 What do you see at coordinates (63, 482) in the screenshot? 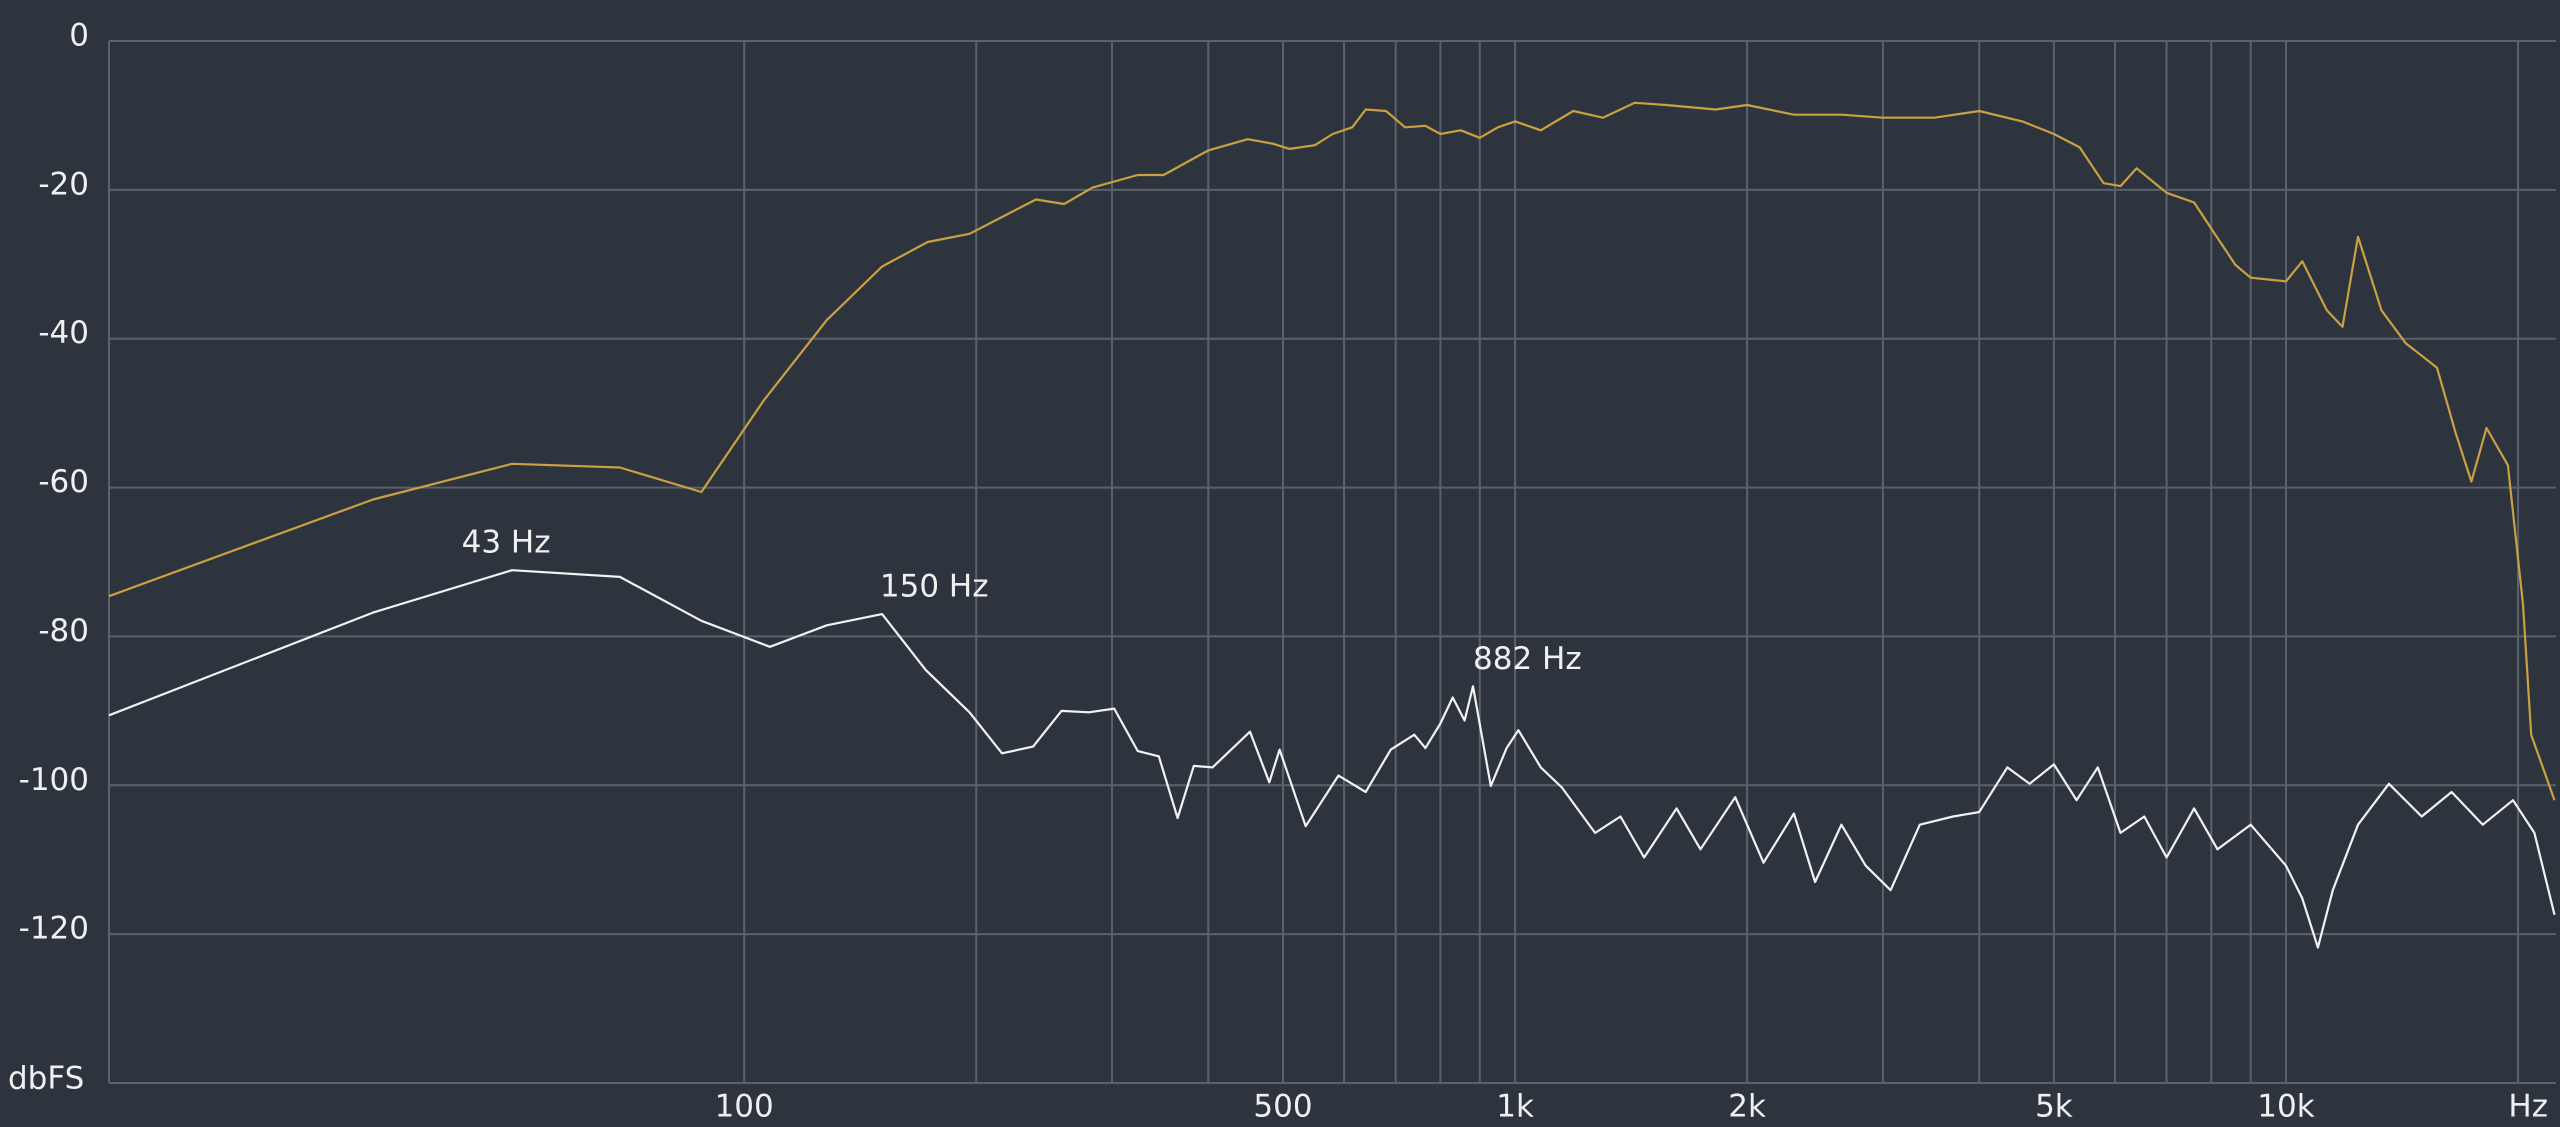
I see `y-tick-label: -60` at bounding box center [63, 482].